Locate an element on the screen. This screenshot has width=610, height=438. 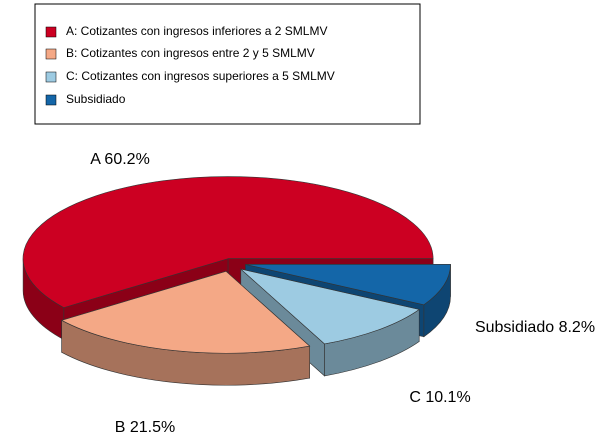
legend-label: Subsidiado is located at coordinates (96, 99).